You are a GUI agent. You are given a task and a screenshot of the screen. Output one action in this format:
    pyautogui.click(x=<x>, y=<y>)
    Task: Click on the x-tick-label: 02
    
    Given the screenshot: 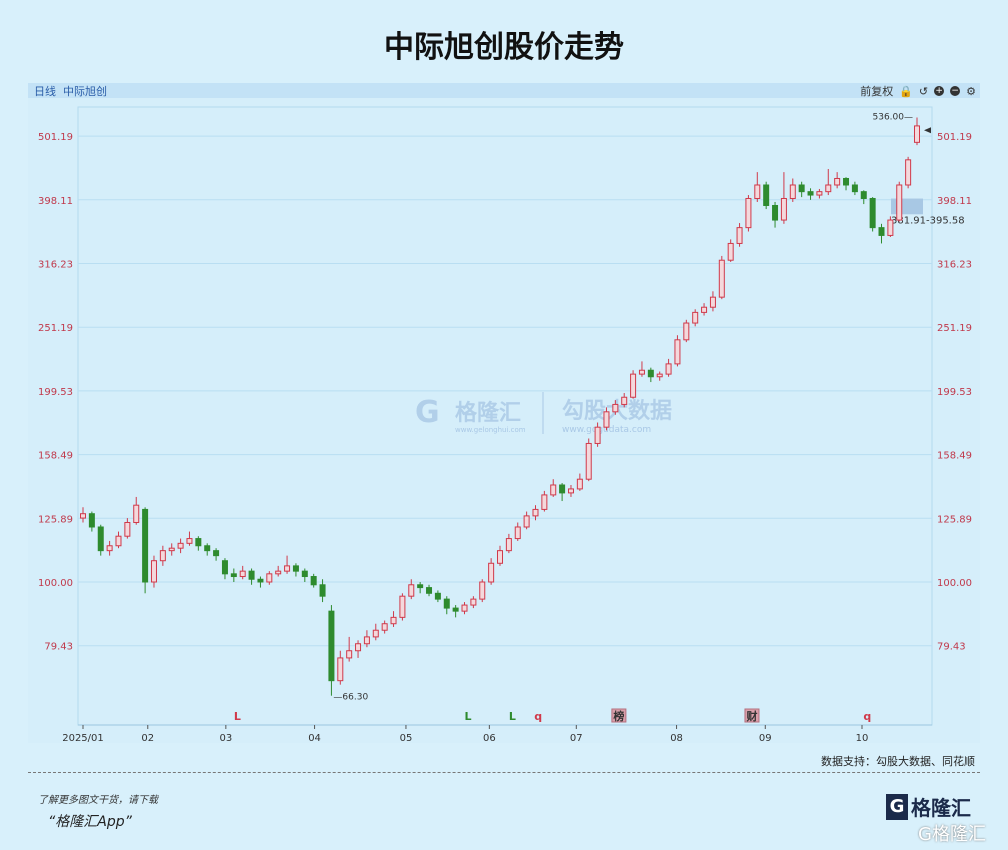 What is the action you would take?
    pyautogui.click(x=147, y=738)
    